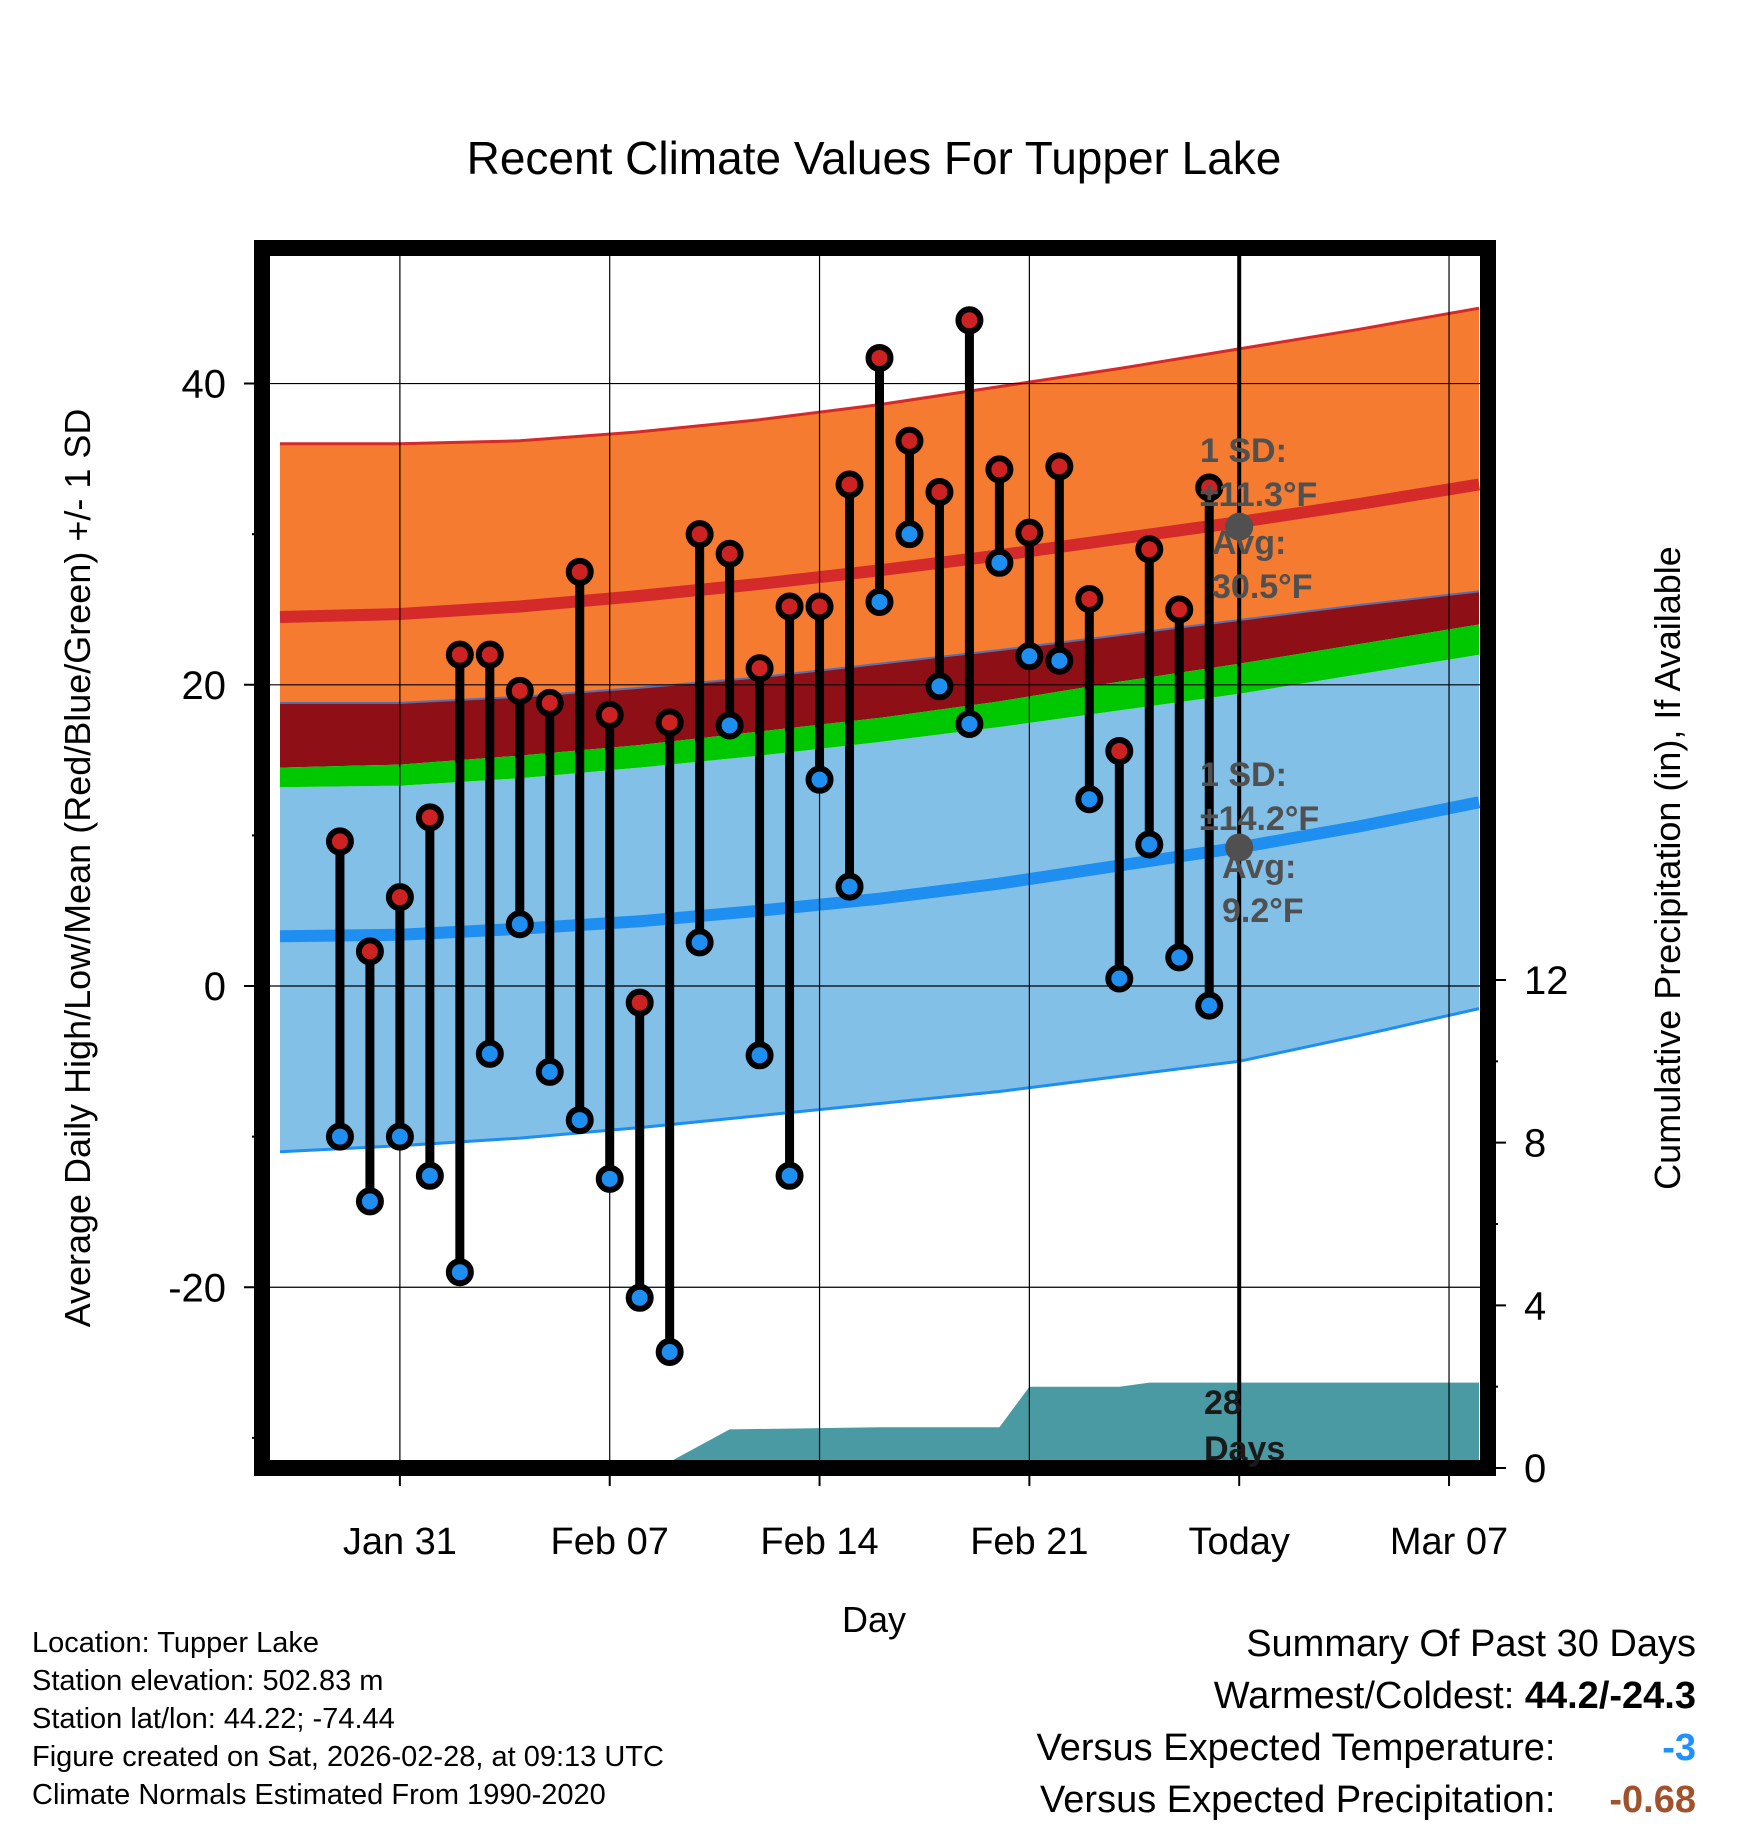 Image resolution: width=1748 pixels, height=1828 pixels. I want to click on low-sd-label: 1 SD:, so click(1243, 775).